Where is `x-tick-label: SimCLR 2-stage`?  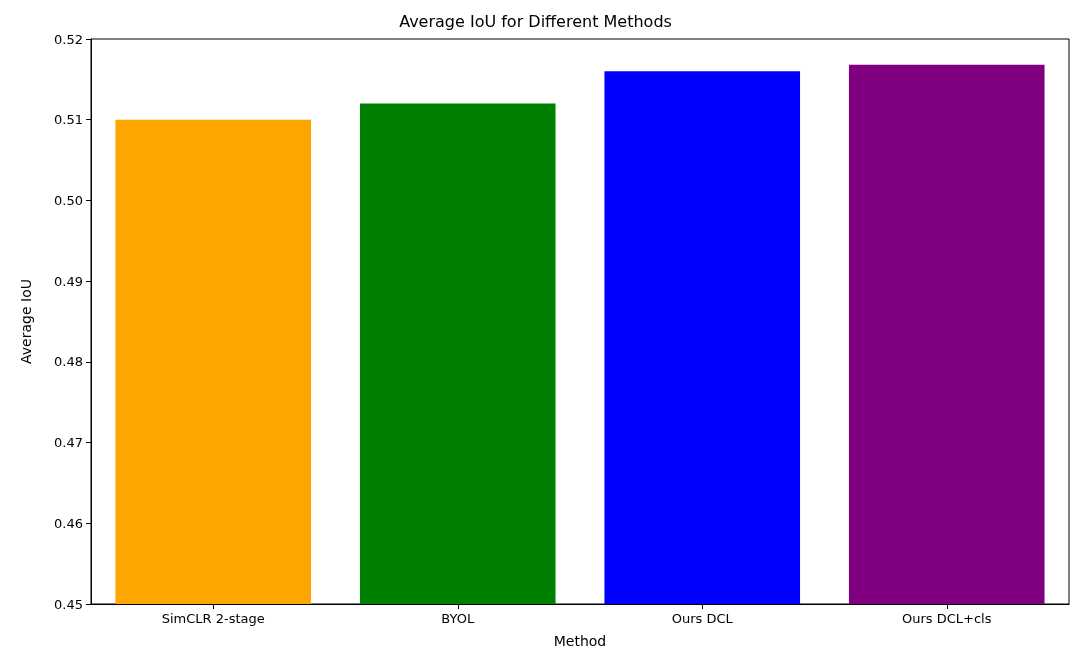
x-tick-label: SimCLR 2-stage is located at coordinates (213, 618).